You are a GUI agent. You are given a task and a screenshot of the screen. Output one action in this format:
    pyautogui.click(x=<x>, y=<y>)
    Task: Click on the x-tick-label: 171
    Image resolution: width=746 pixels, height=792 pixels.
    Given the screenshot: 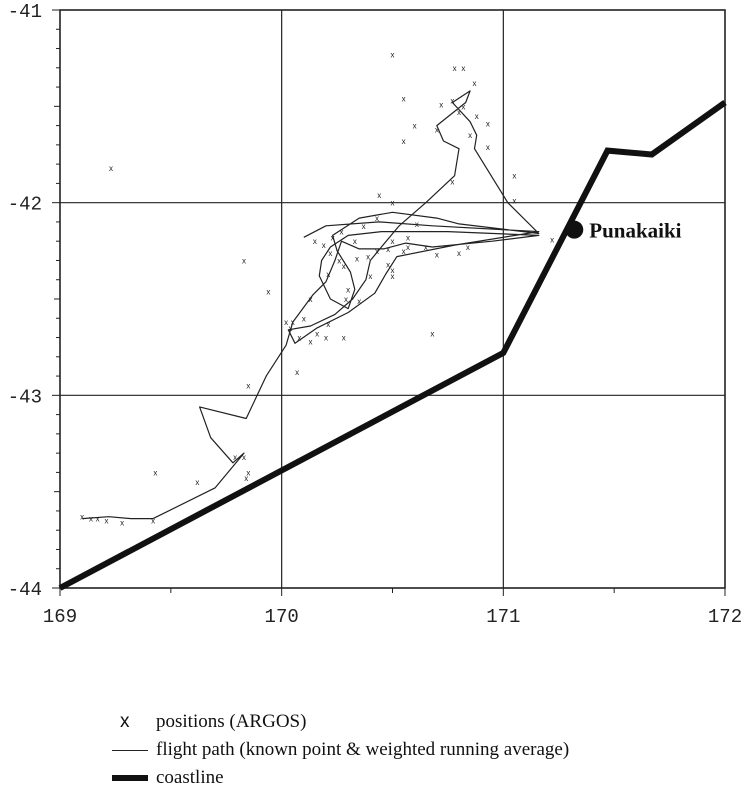 What is the action you would take?
    pyautogui.click(x=503, y=617)
    